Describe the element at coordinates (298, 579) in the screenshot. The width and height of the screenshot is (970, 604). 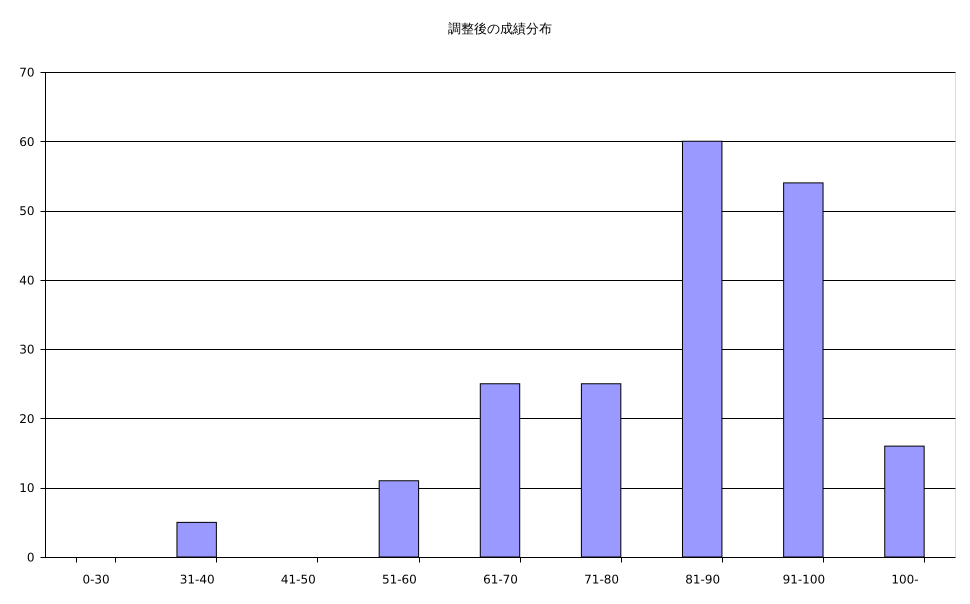
I see `x-tick-label: 41-50` at that location.